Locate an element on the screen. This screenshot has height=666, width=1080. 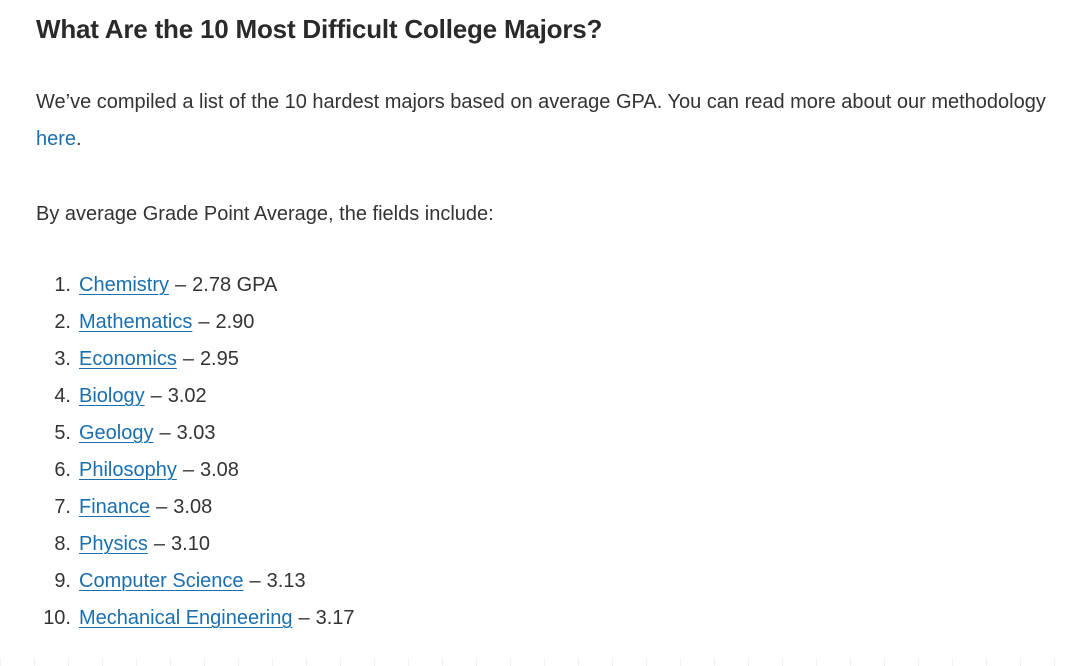
major-link-geology: Geology is located at coordinates (116, 433).